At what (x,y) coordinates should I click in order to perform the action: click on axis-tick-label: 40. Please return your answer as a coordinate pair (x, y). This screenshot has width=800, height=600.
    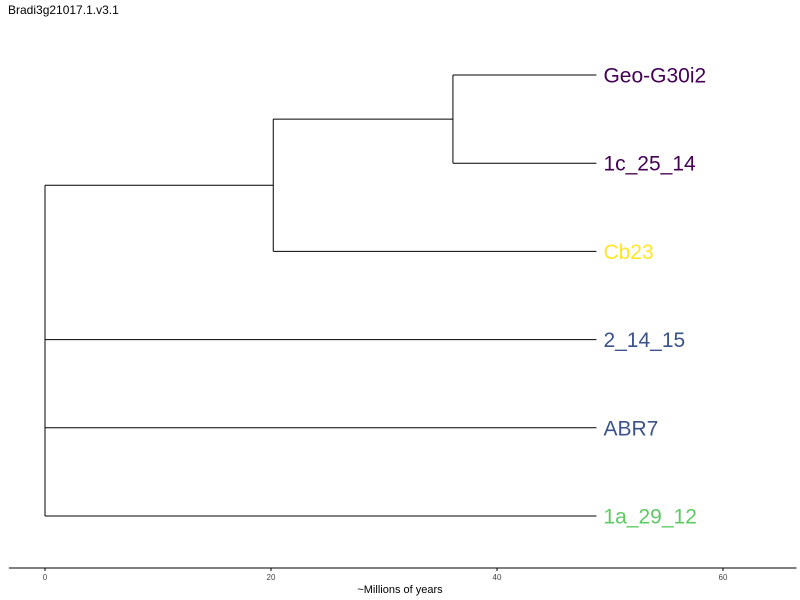
    Looking at the image, I should click on (497, 577).